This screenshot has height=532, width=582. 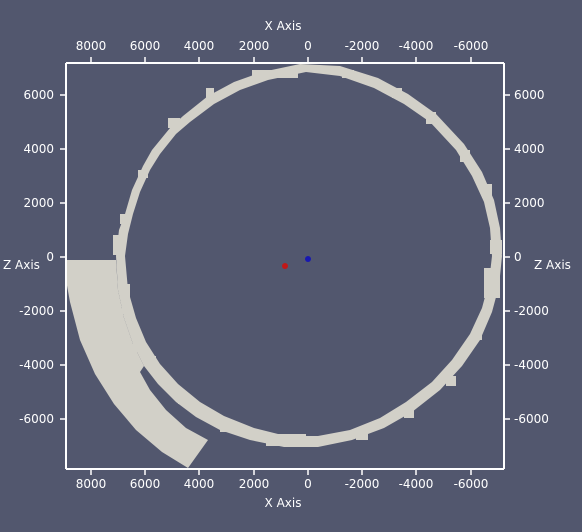 What do you see at coordinates (137, 364) in the screenshot?
I see `ring-lower-left-segment` at bounding box center [137, 364].